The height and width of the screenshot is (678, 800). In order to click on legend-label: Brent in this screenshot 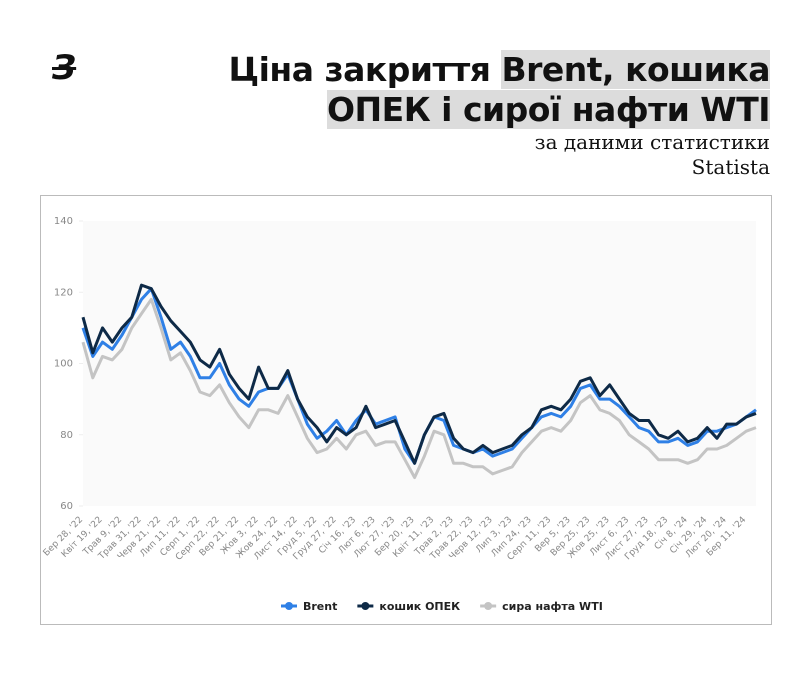, I will do `click(320, 606)`.